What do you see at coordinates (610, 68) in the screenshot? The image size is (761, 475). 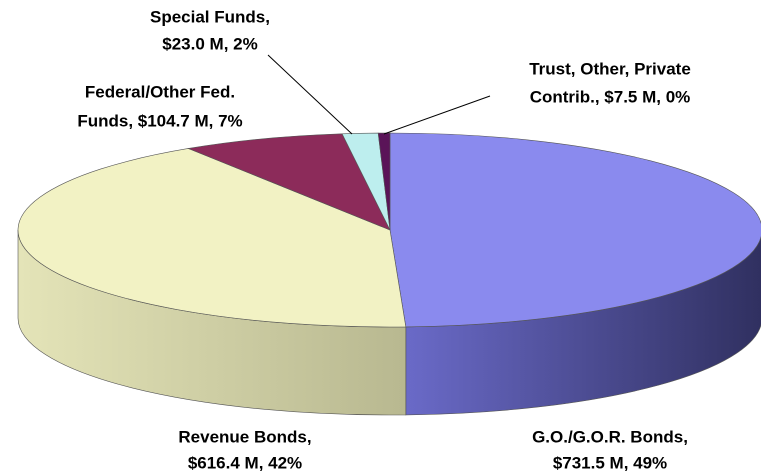 I see `data-label: Trust, Other, Private` at bounding box center [610, 68].